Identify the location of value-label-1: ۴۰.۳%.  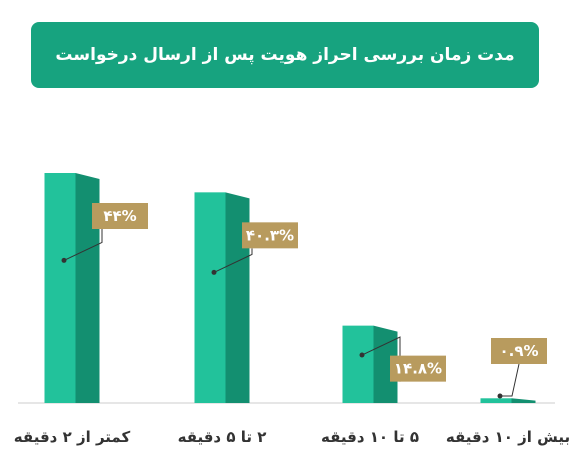
(270, 235).